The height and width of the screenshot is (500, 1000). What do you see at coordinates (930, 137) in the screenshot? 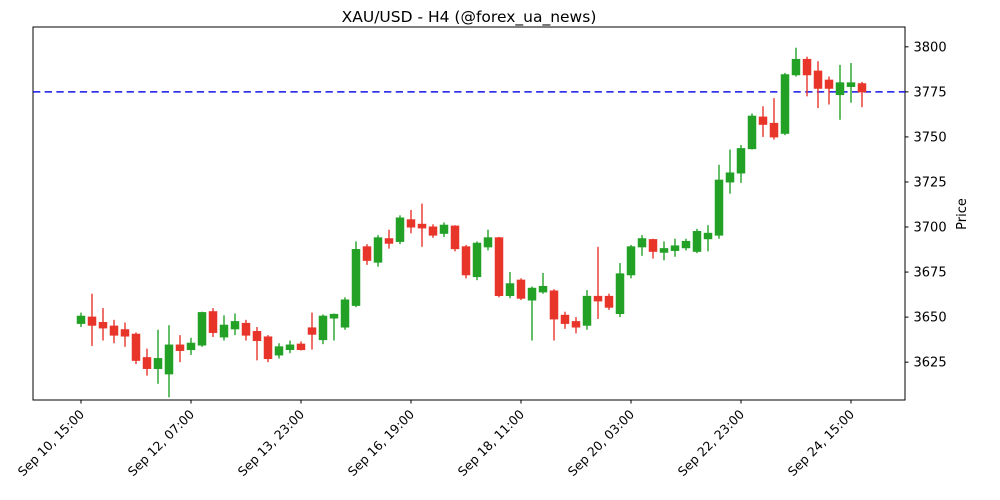
I see `y-axis-tick-label: 3750` at bounding box center [930, 137].